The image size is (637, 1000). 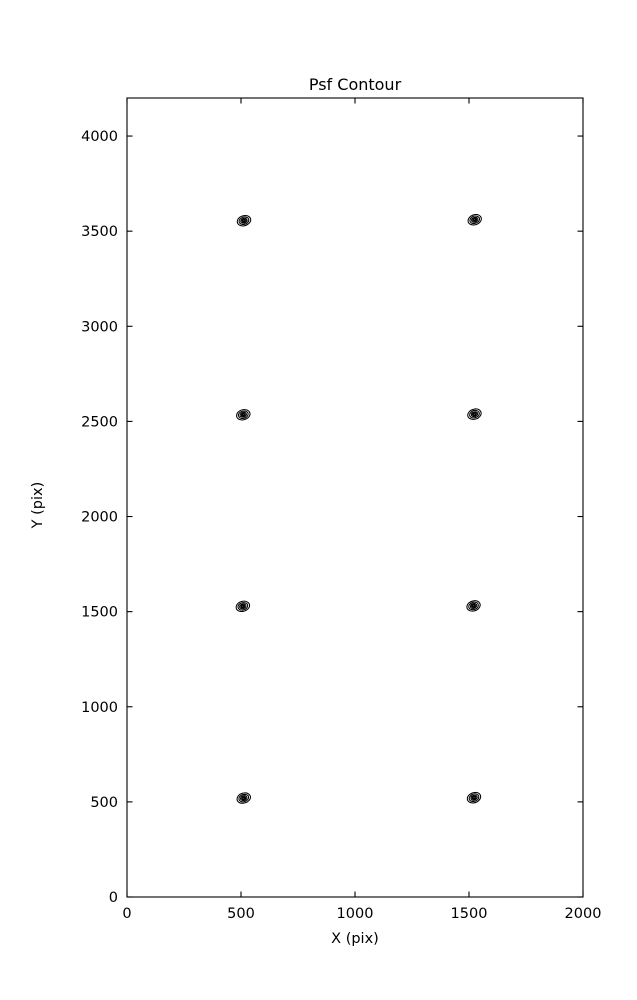 I want to click on y-tick-label: 500, so click(x=104, y=803).